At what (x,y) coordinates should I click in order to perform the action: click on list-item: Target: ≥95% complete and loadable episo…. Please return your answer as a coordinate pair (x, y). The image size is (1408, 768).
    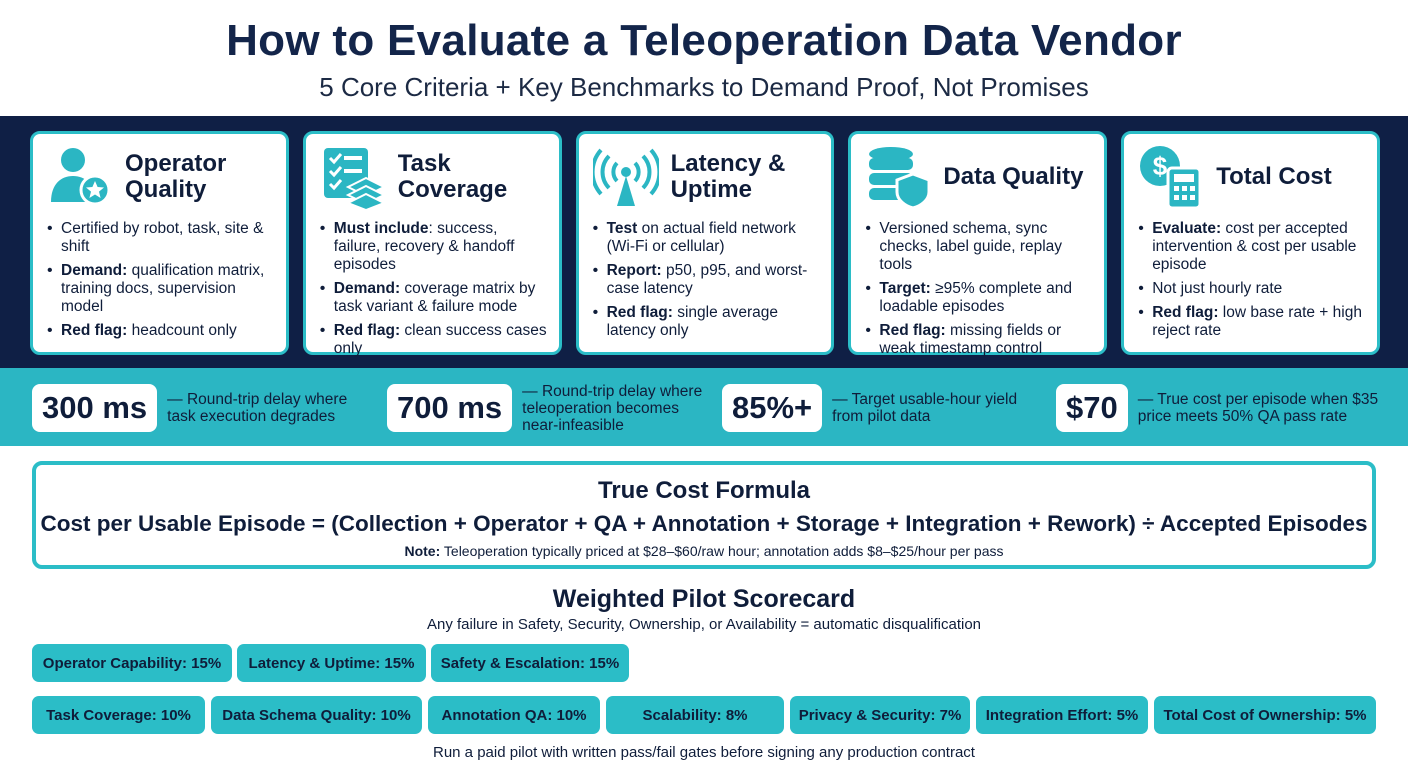
    Looking at the image, I should click on (978, 298).